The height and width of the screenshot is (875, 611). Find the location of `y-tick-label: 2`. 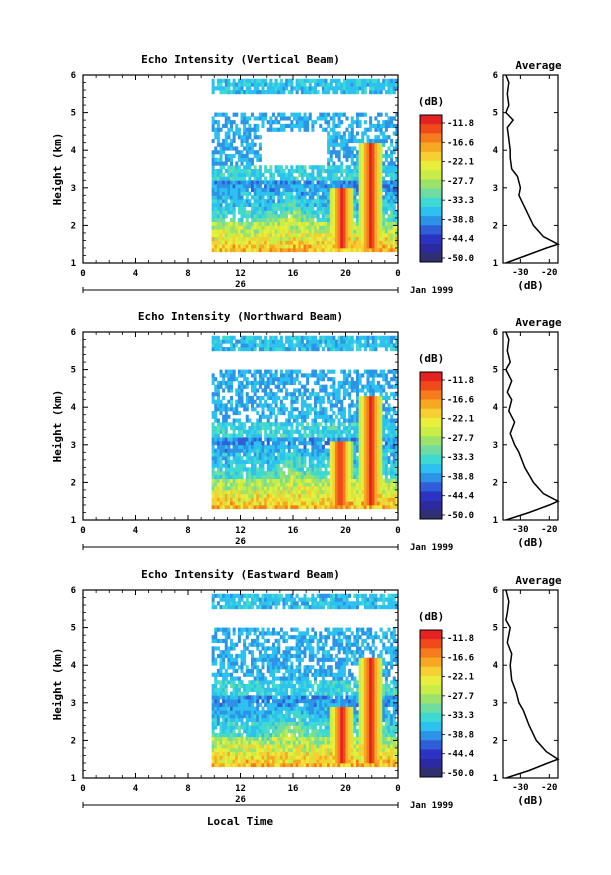

y-tick-label: 2 is located at coordinates (73, 226).